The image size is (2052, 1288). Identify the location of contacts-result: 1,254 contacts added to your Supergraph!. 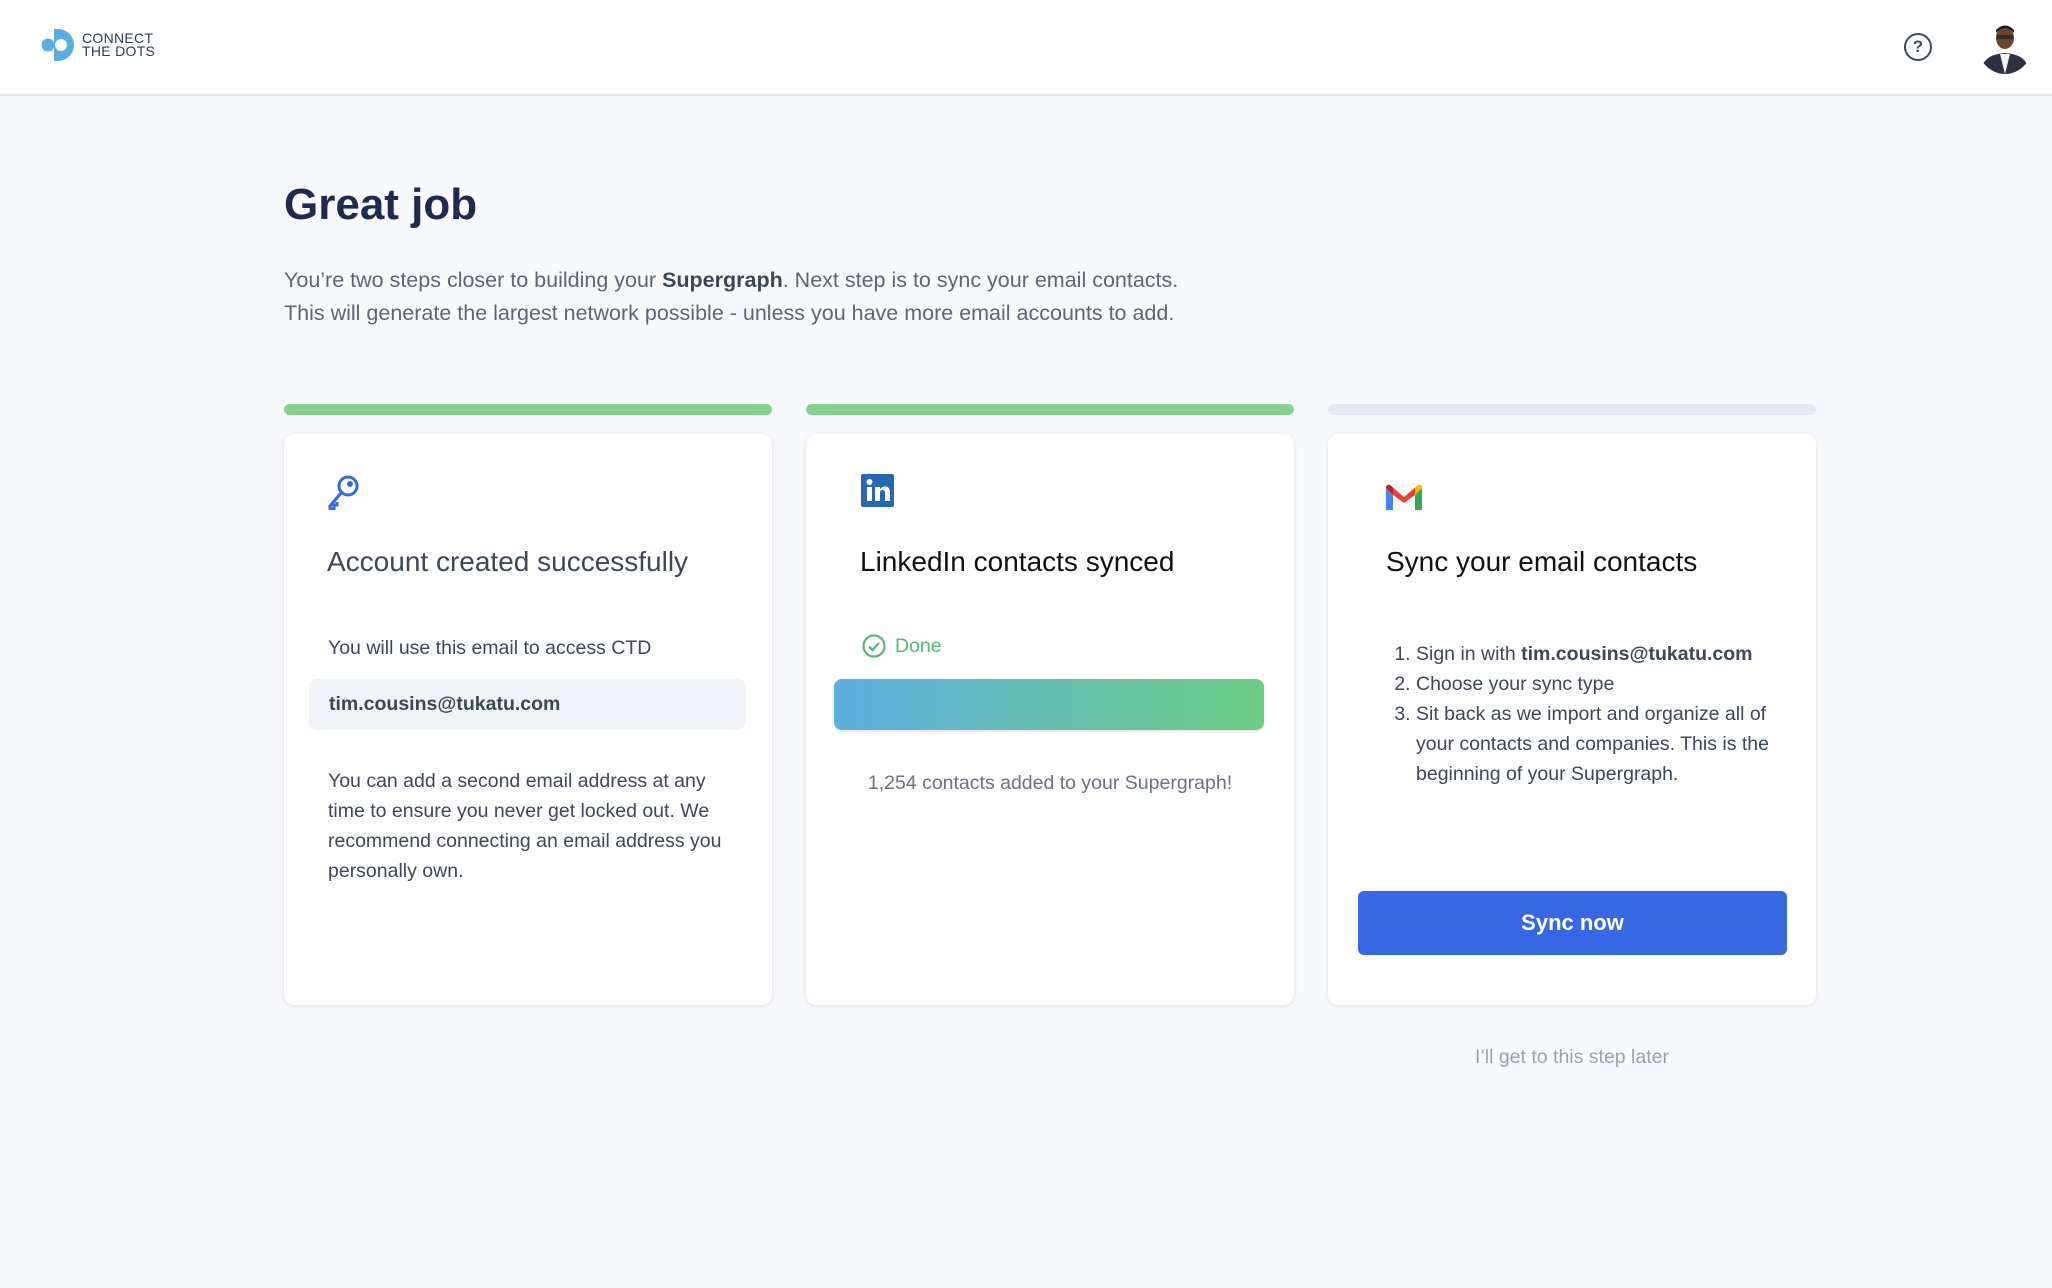
(1050, 783).